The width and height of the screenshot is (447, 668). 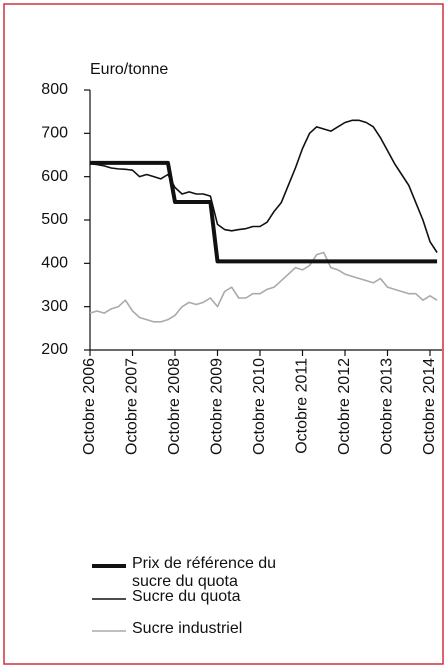 What do you see at coordinates (54, 219) in the screenshot?
I see `y-tick-label: 500` at bounding box center [54, 219].